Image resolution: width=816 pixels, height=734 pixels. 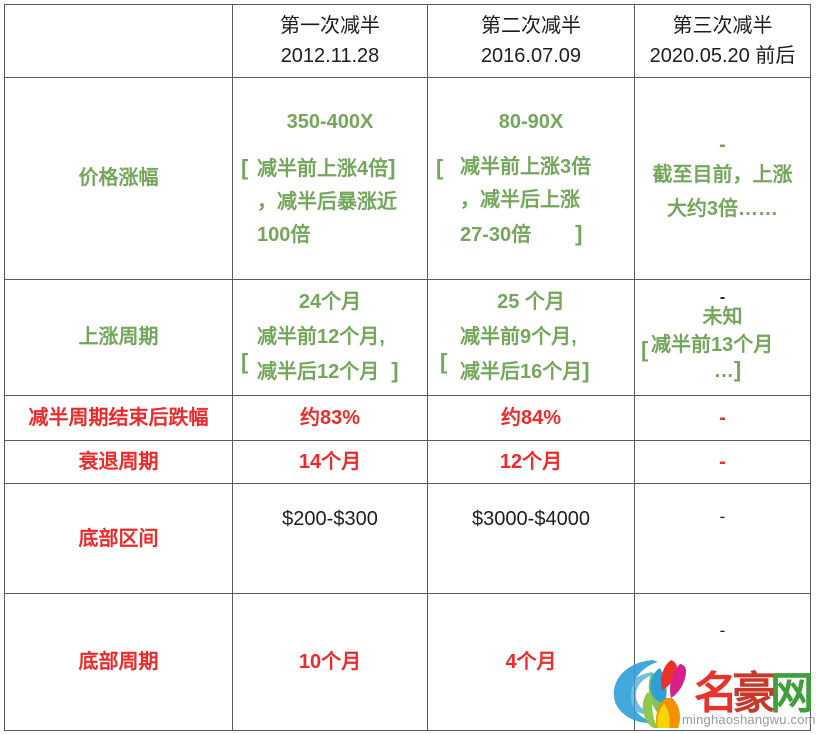 I want to click on value-detail: [ 减半前上涨4倍] ，减半后暴涨近 100倍, so click(x=330, y=201).